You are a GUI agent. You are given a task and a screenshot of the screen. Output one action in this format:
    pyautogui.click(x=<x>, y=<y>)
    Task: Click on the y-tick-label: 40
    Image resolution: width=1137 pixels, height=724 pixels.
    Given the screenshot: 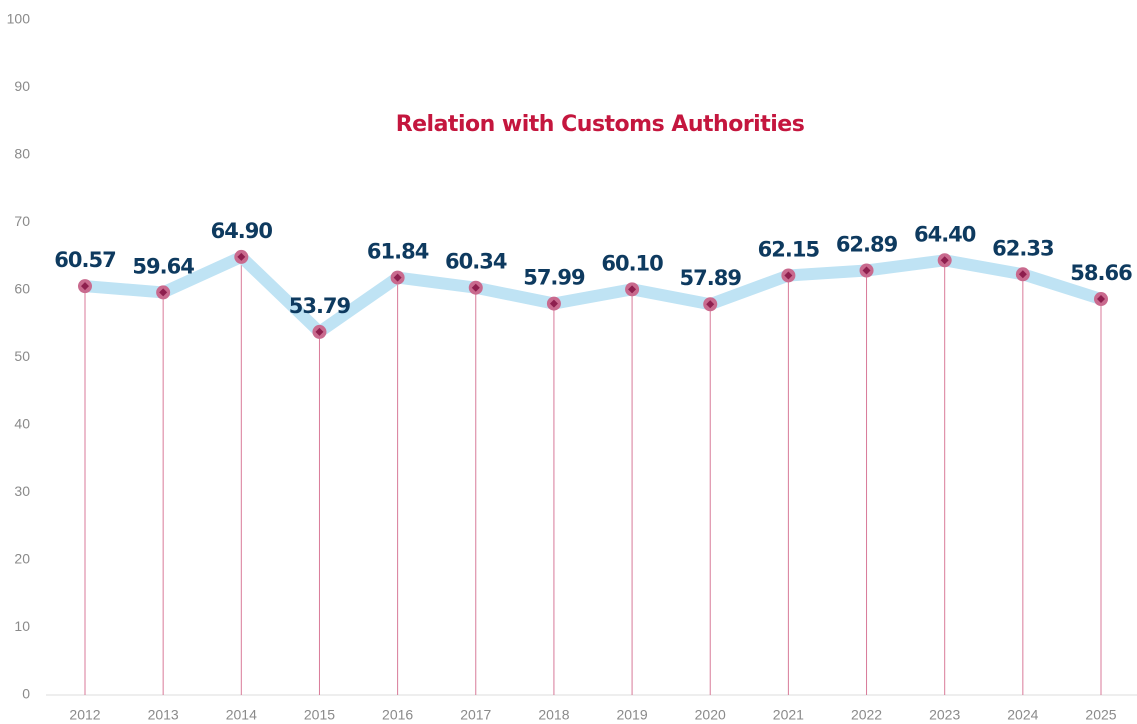 What is the action you would take?
    pyautogui.click(x=22, y=424)
    